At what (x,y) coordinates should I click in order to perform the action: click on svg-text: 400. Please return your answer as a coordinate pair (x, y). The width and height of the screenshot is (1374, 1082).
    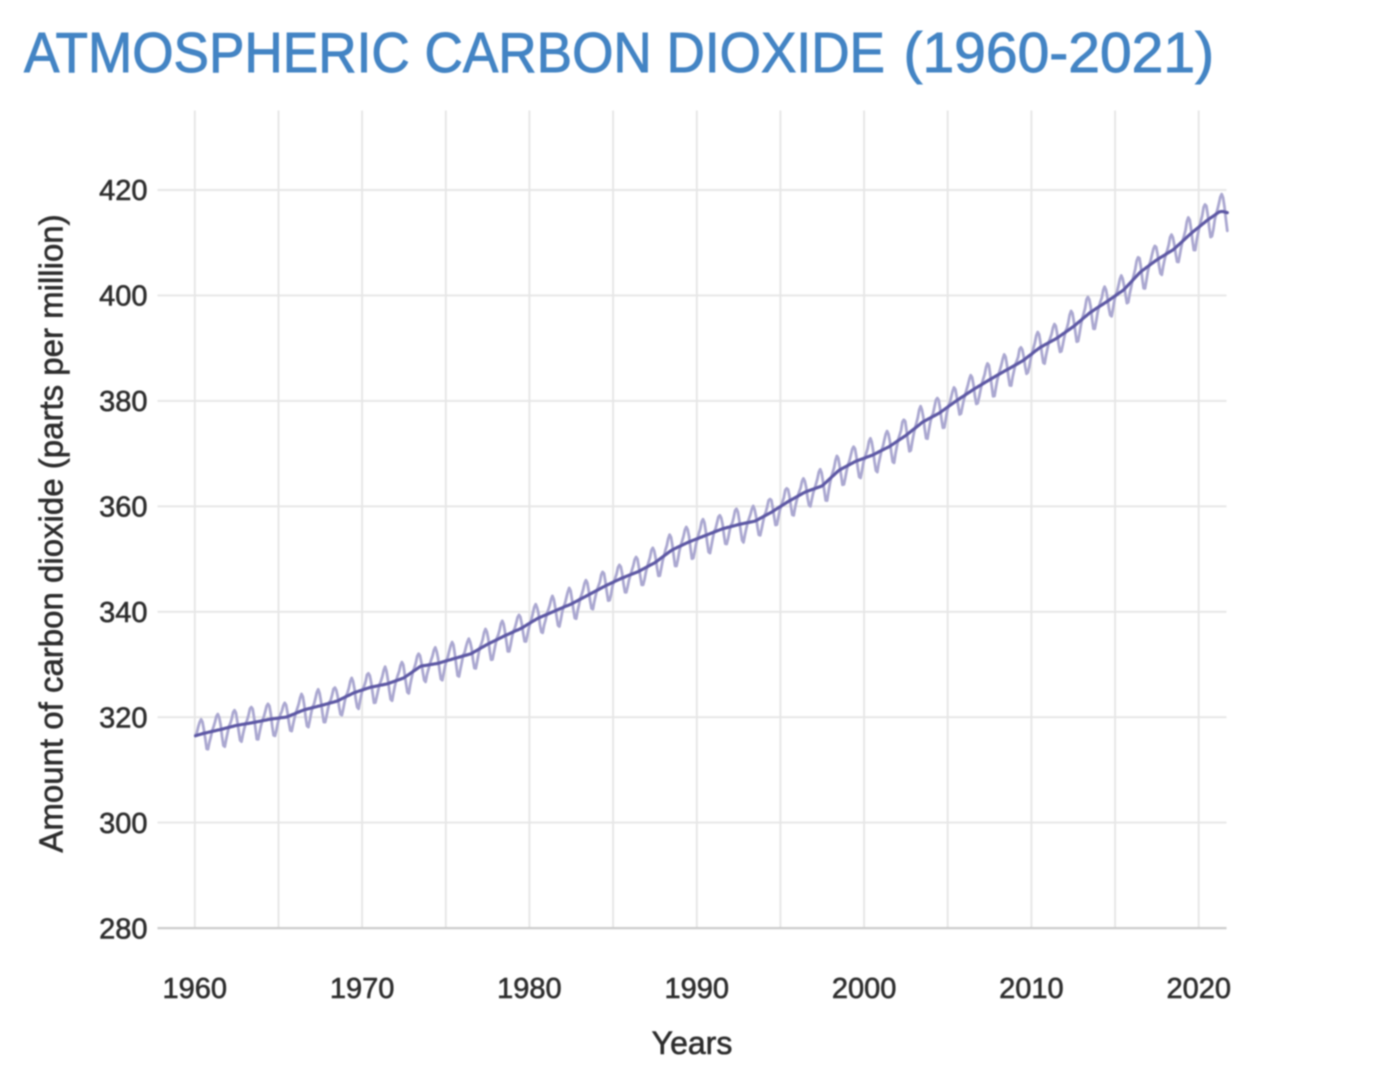
    Looking at the image, I should click on (123, 297).